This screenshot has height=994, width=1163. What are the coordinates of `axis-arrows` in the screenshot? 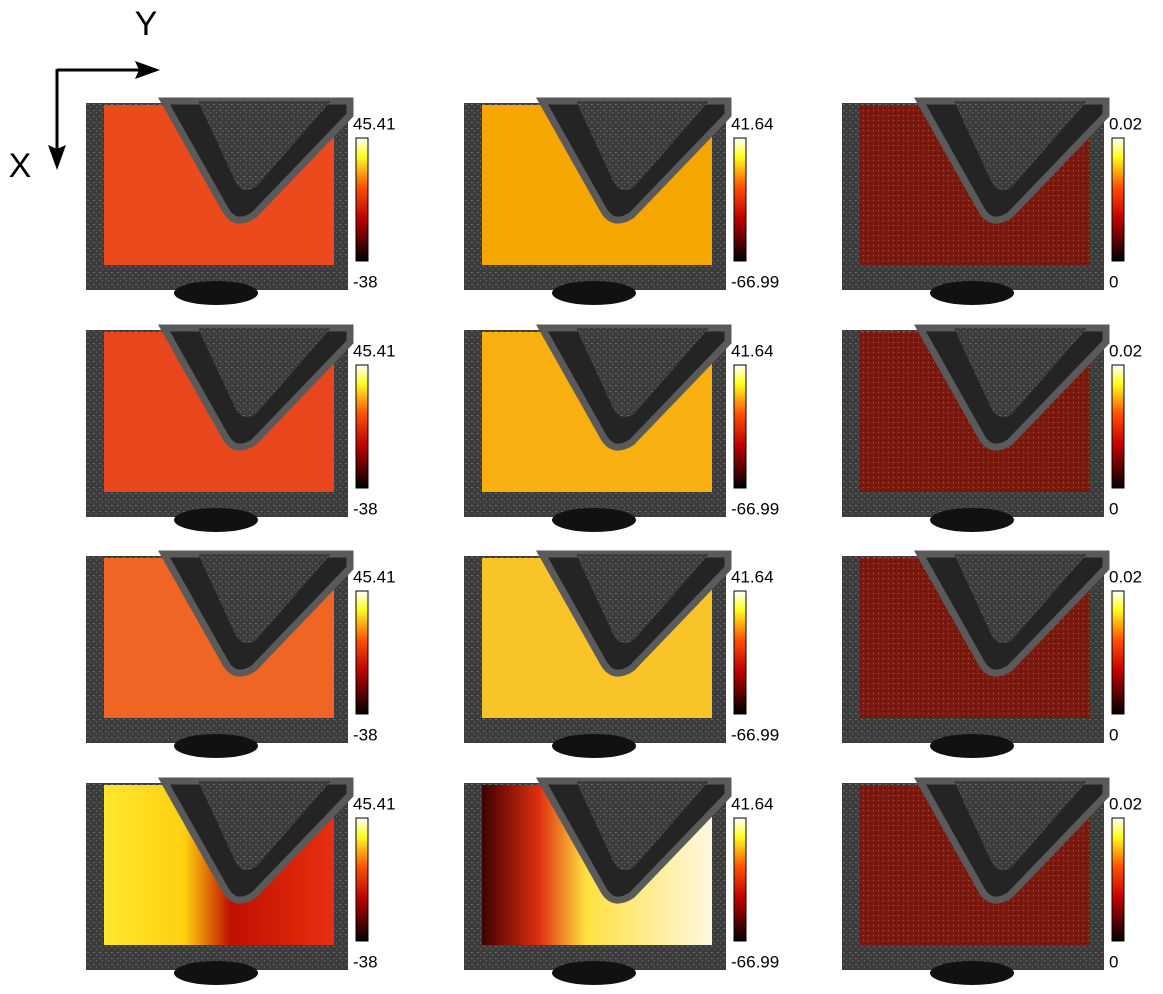 It's located at (104, 115).